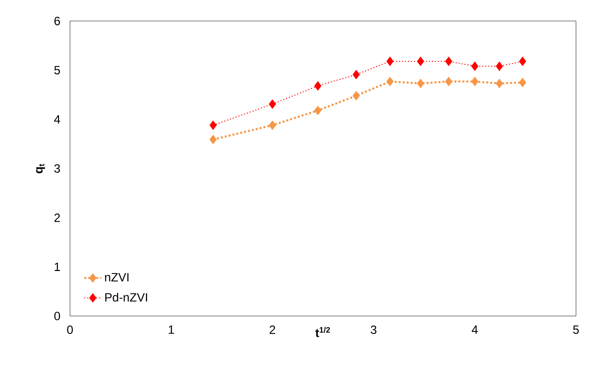  Describe the element at coordinates (41, 169) in the screenshot. I see `y-axis-title: q$_{t}$` at that location.